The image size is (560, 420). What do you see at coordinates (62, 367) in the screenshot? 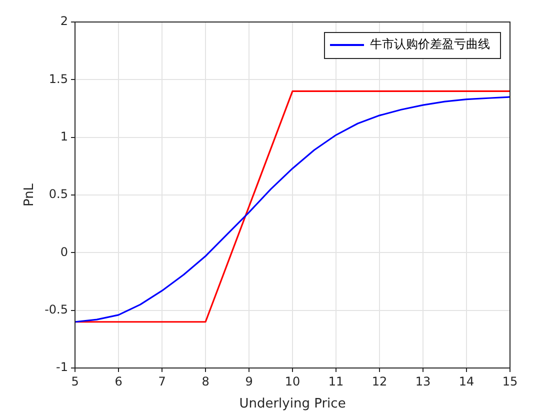
I see `y-tick-label: -1` at bounding box center [62, 367].